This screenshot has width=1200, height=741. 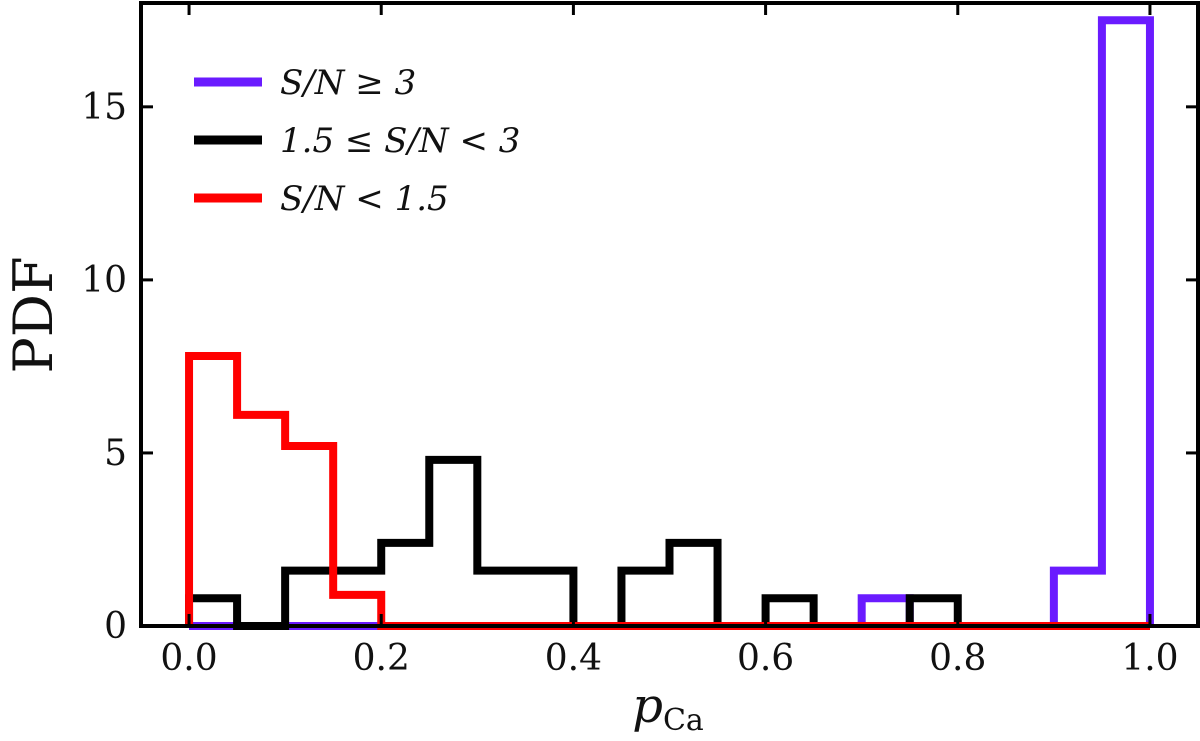 What do you see at coordinates (104, 107) in the screenshot?
I see `y-tick-label: 15` at bounding box center [104, 107].